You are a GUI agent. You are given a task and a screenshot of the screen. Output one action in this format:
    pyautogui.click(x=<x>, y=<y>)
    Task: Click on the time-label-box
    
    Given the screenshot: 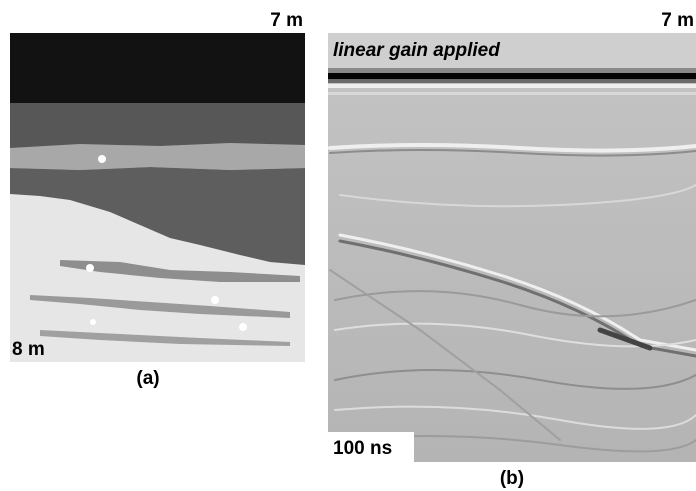 What is the action you would take?
    pyautogui.click(x=371, y=447)
    